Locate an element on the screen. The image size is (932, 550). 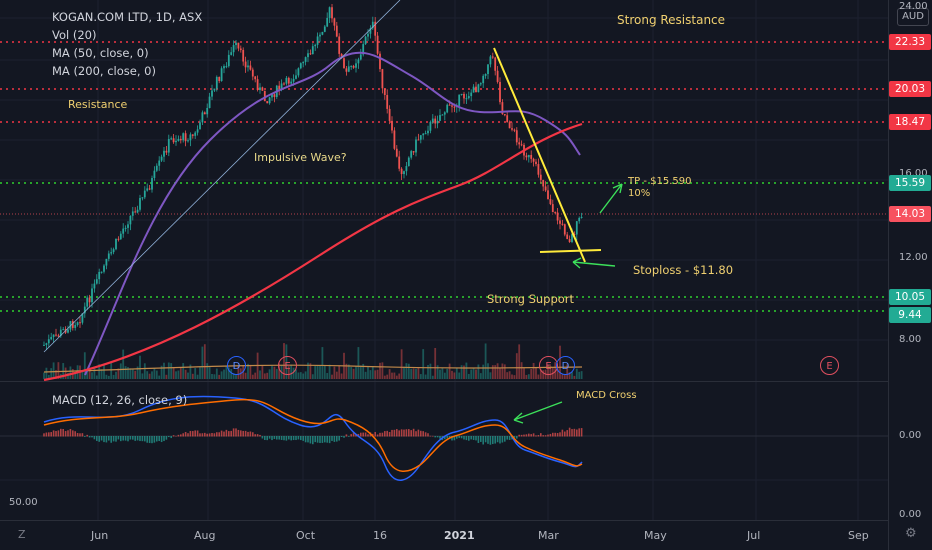
indicator-macd: MACD (12, 26, close, 9) is located at coordinates (120, 400).